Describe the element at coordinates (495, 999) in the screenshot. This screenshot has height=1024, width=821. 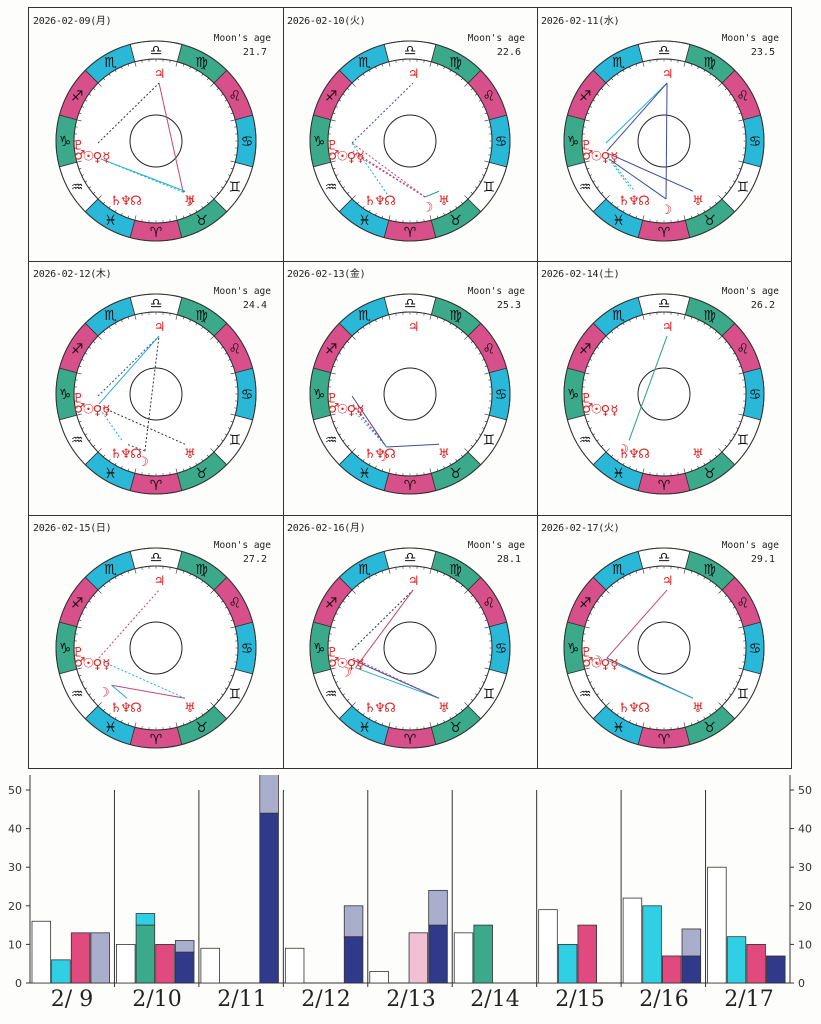
I see `date-label: 2/14` at that location.